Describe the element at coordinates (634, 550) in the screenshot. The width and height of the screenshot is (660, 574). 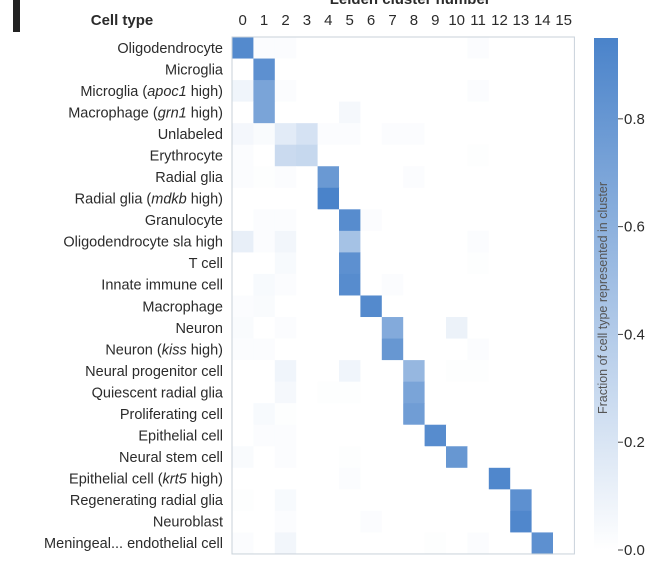
I see `colorbar-tick-label: 0.0` at that location.